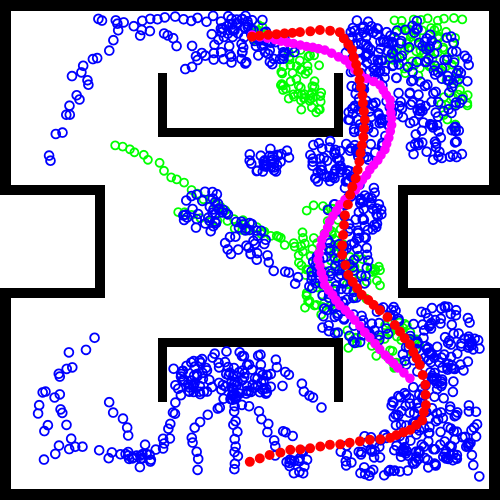 The height and width of the screenshot is (500, 500). I want to click on outer-wall-top, so click(250, 5).